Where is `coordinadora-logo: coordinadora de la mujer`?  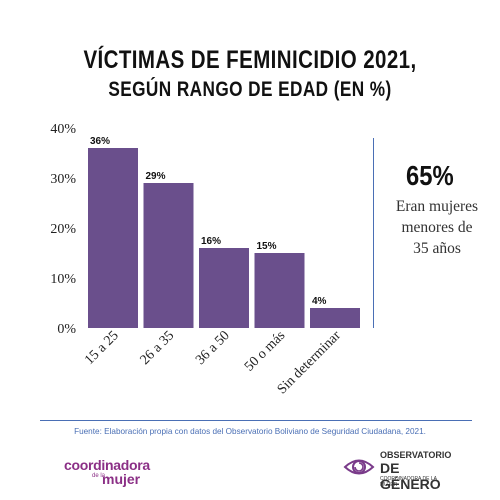
coordinadora-logo: coordinadora de la mujer is located at coordinates (119, 475).